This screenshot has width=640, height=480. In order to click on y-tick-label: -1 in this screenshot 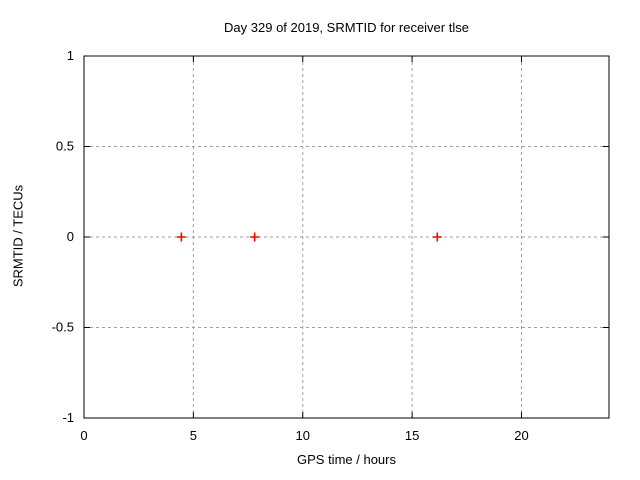, I will do `click(68, 417)`.